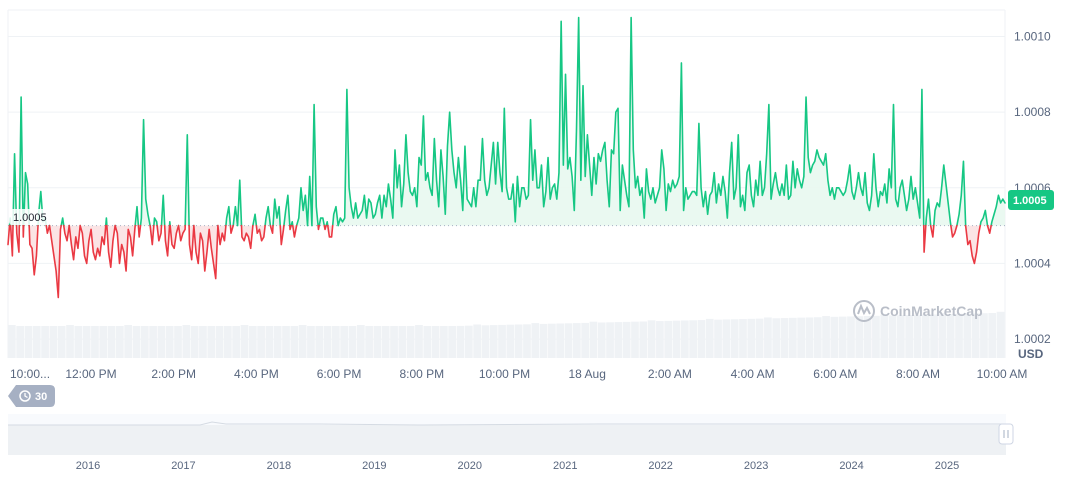  I want to click on y-tick-label: 1.0010, so click(1032, 36).